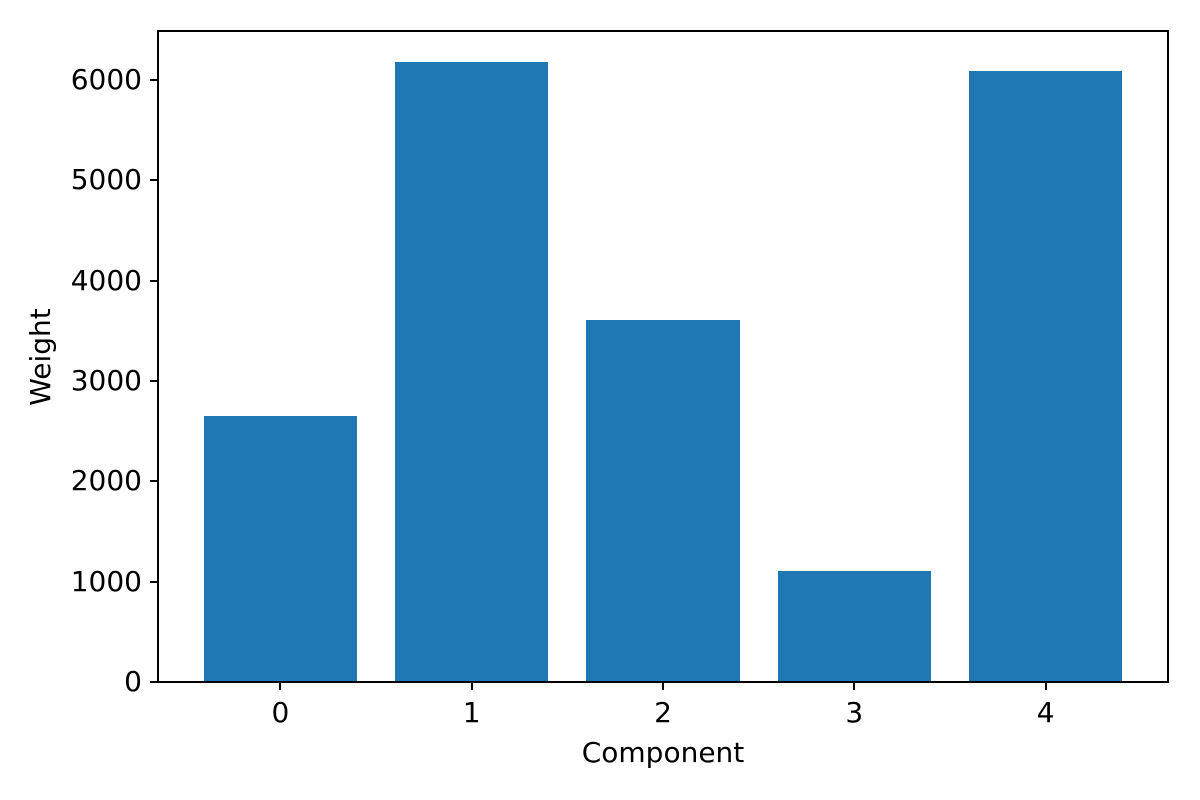  What do you see at coordinates (106, 80) in the screenshot?
I see `y-tick-label: 6000` at bounding box center [106, 80].